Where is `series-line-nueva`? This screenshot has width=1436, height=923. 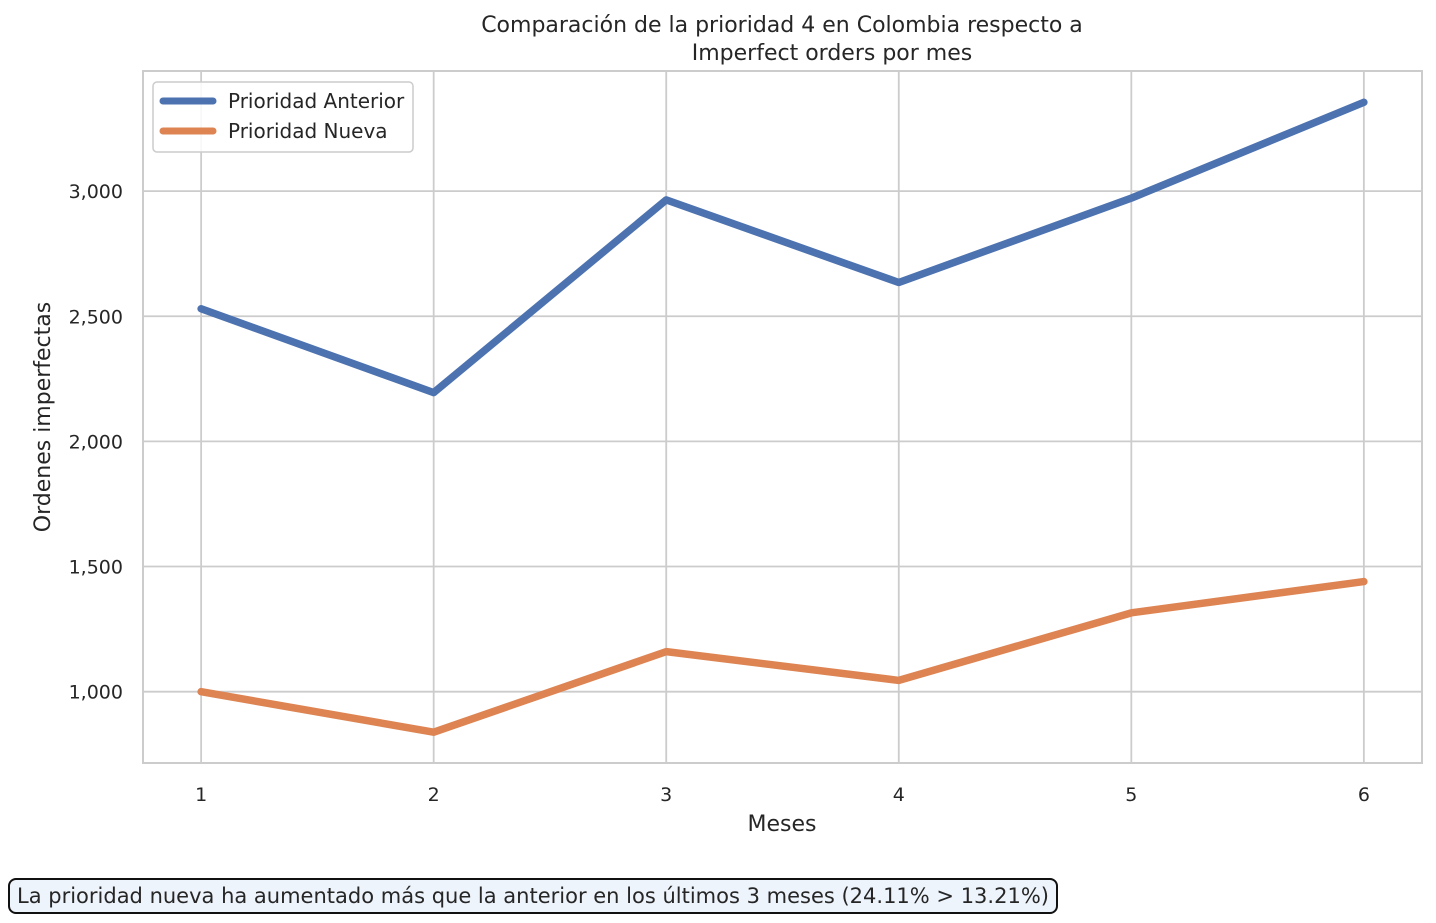
series-line-nueva is located at coordinates (782, 656).